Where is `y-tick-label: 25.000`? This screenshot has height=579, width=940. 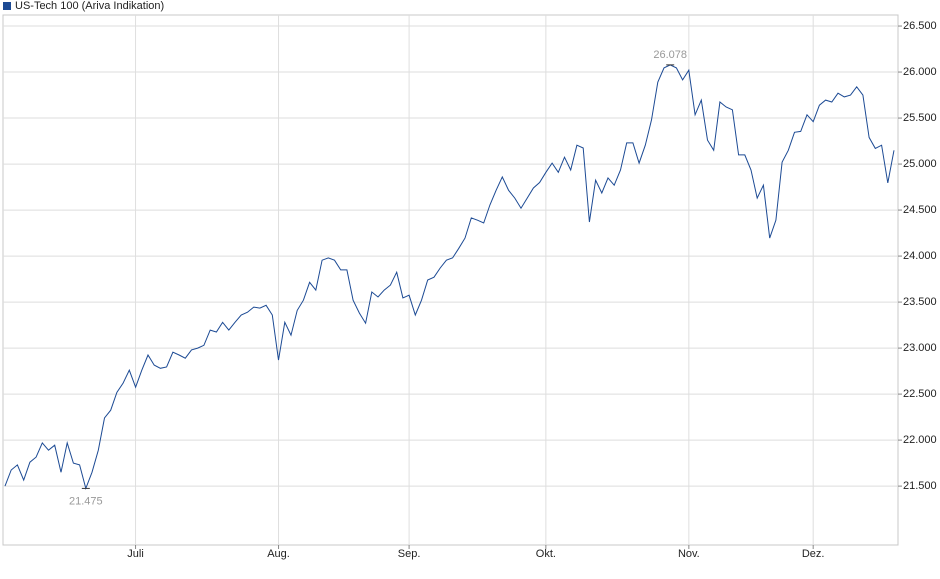 y-tick-label: 25.000 is located at coordinates (920, 164).